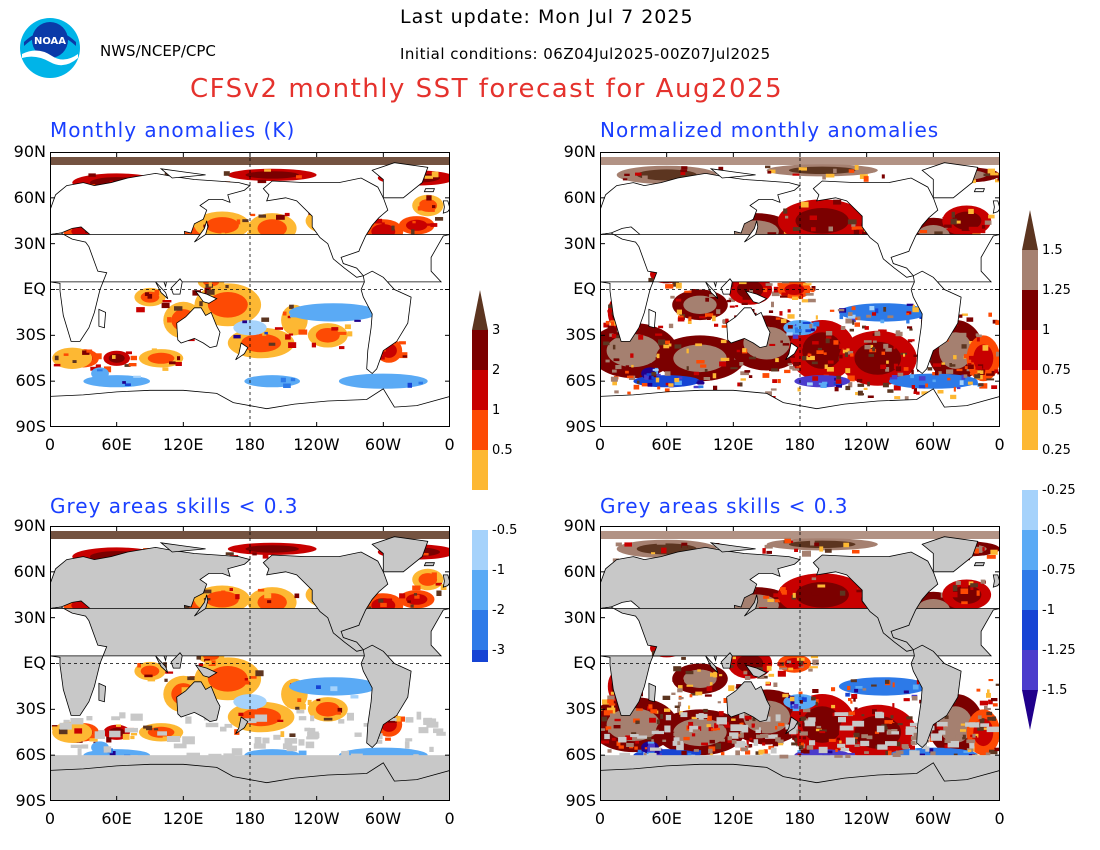 The height and width of the screenshot is (850, 1100). What do you see at coordinates (480, 310) in the screenshot?
I see `colorbar-top-arrow` at bounding box center [480, 310].